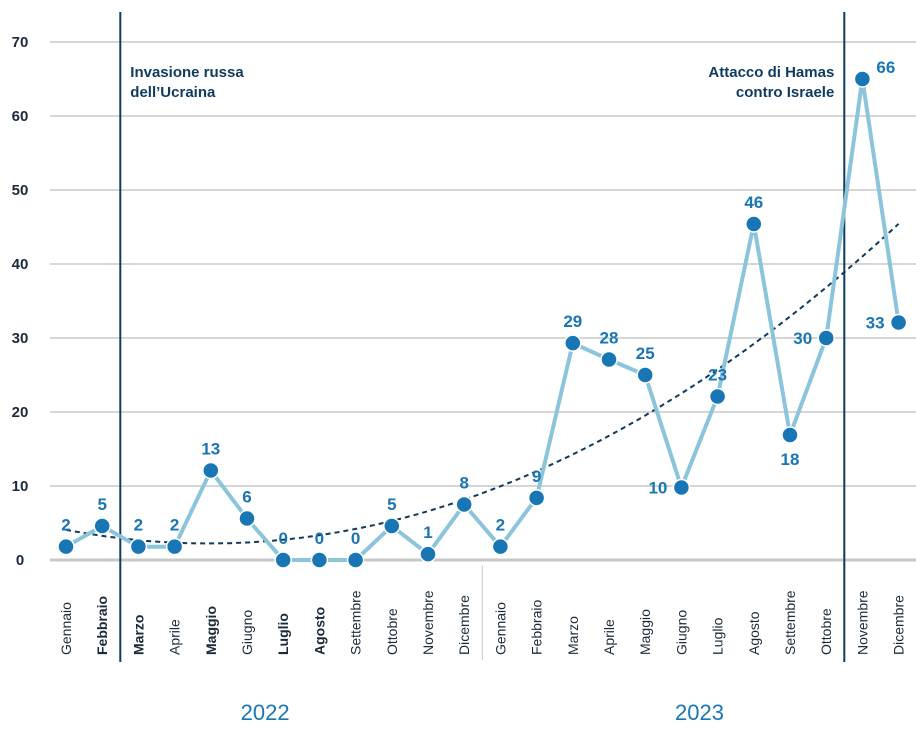 Image resolution: width=916 pixels, height=729 pixels. I want to click on data-label: 33, so click(875, 322).